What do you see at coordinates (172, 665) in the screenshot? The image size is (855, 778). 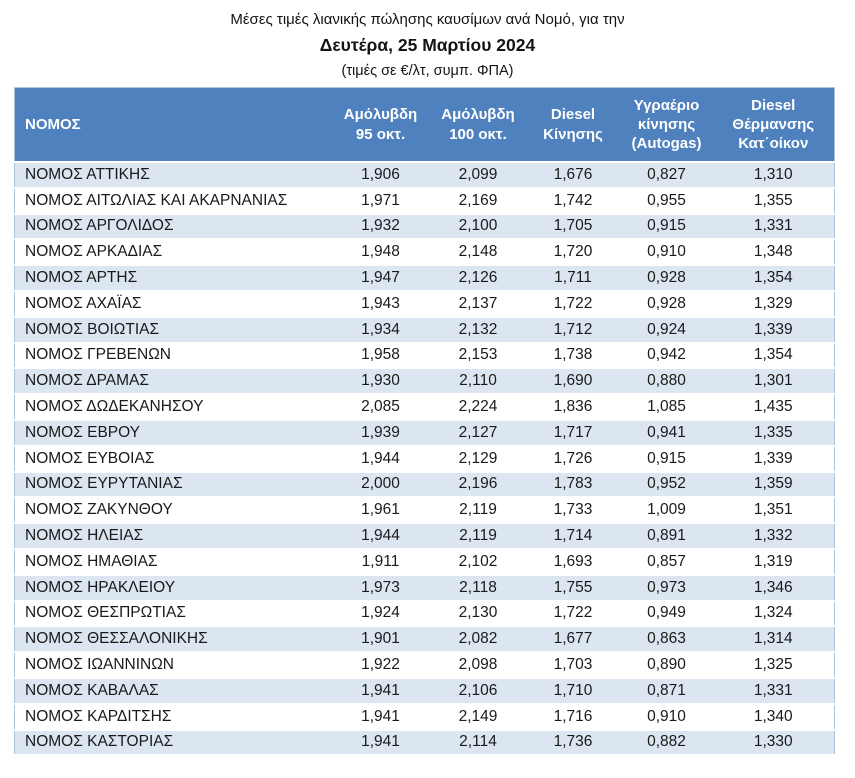 I see `prefecture-name: ΝΟΜΟΣ ΙΩΑΝΝΙΝΩΝ` at bounding box center [172, 665].